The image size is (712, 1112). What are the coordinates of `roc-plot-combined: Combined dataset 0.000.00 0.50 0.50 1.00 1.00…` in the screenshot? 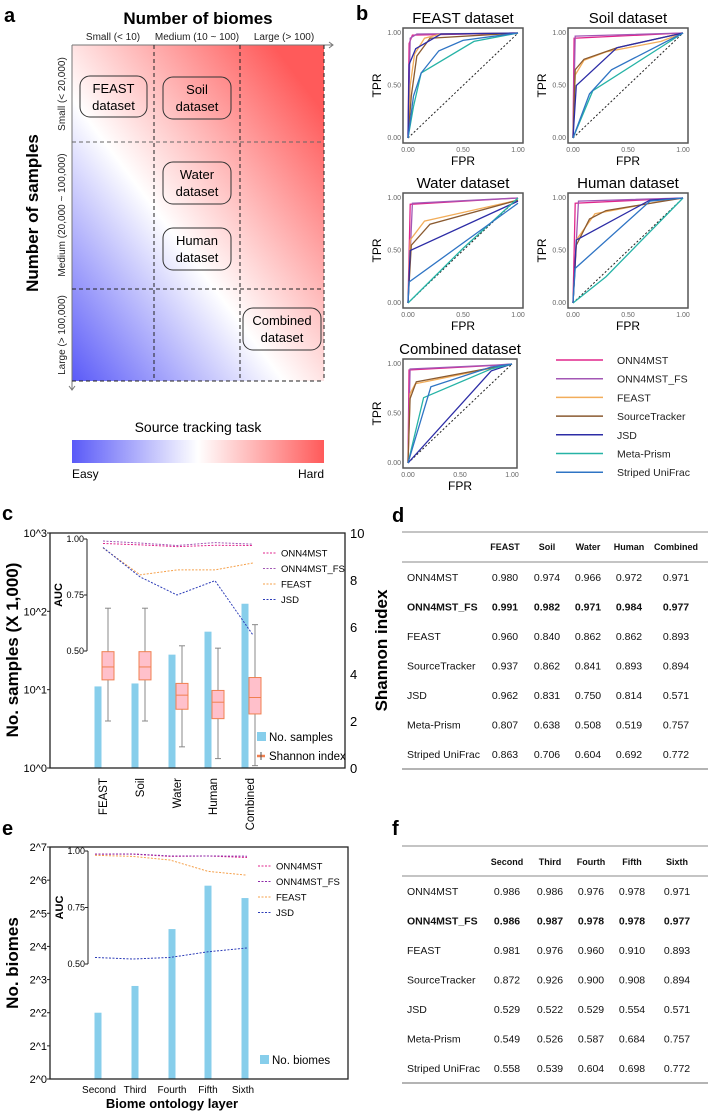 It's located at (446, 417).